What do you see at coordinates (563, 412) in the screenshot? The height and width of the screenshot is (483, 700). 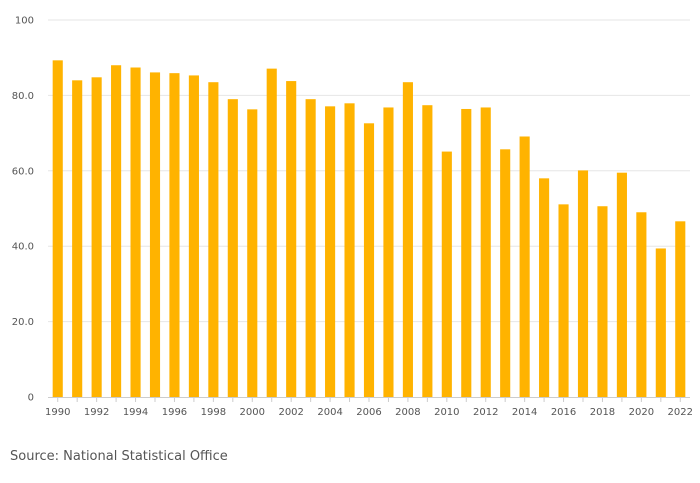 I see `x-tick-label: 2016` at bounding box center [563, 412].